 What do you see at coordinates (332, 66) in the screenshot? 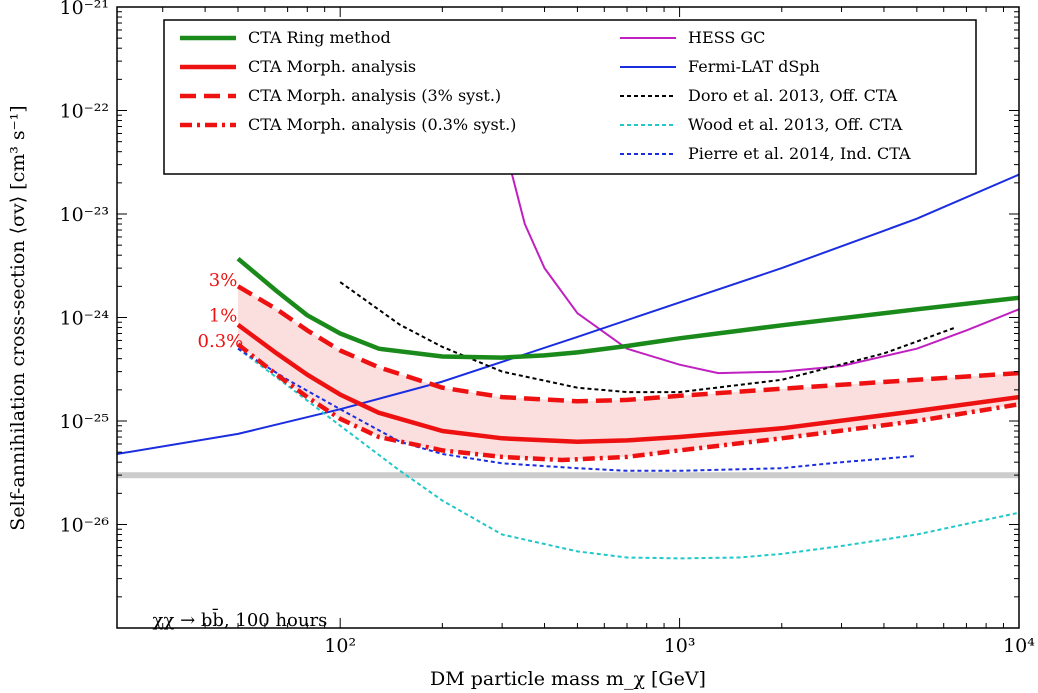
I see `legend-label: CTA Morph. analysis` at bounding box center [332, 66].